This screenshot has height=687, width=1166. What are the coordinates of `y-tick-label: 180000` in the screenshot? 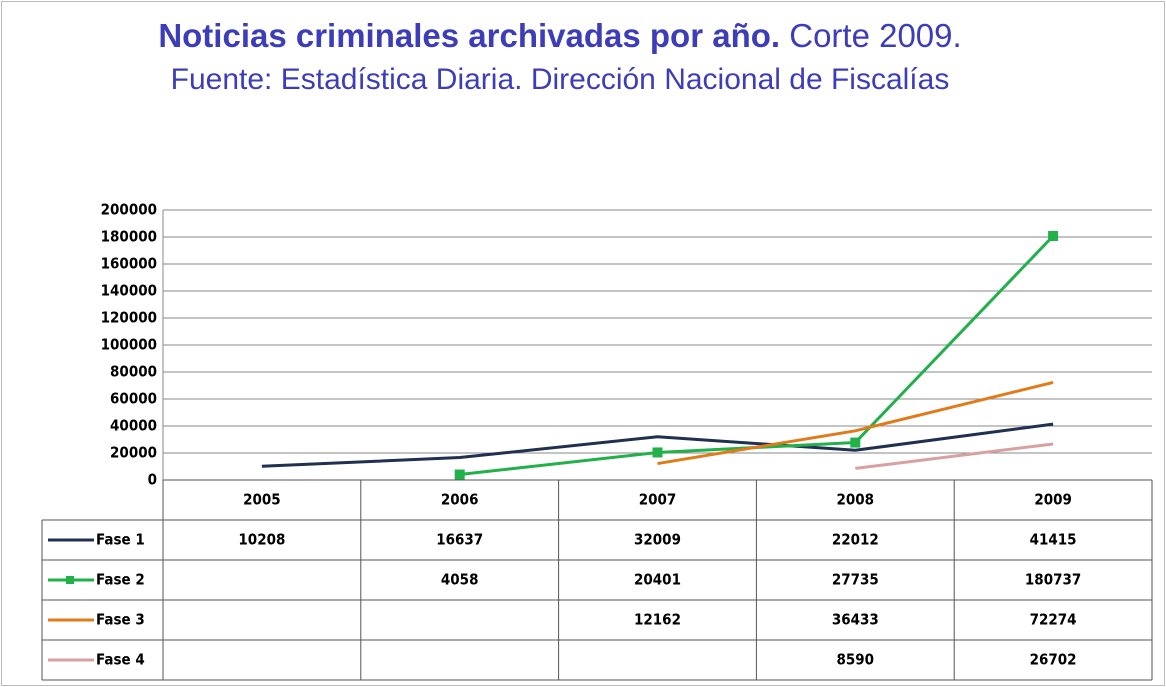 It's located at (129, 237).